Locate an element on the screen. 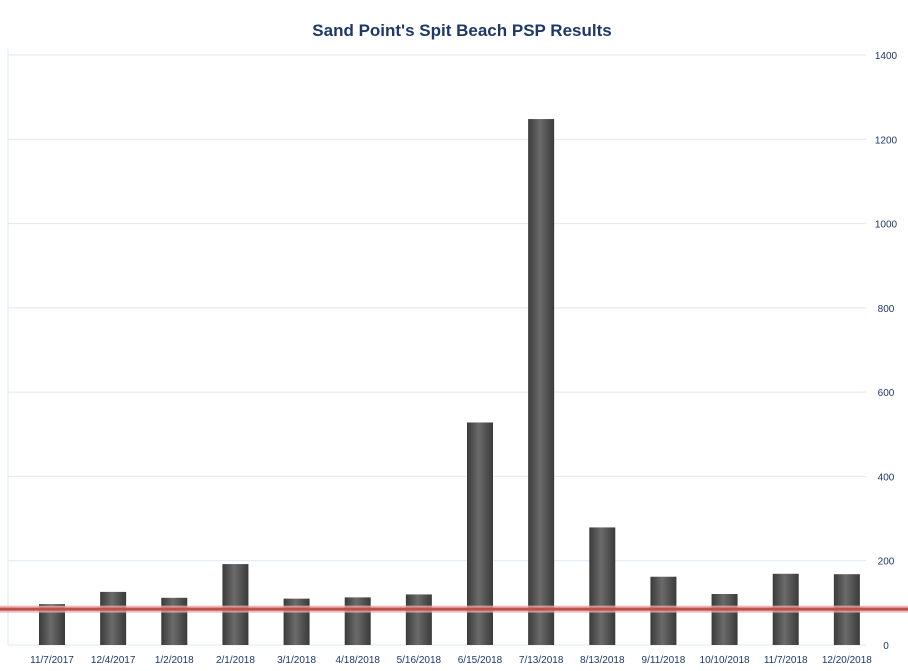  x-tick-label: 11/7/2017 is located at coordinates (52, 660).